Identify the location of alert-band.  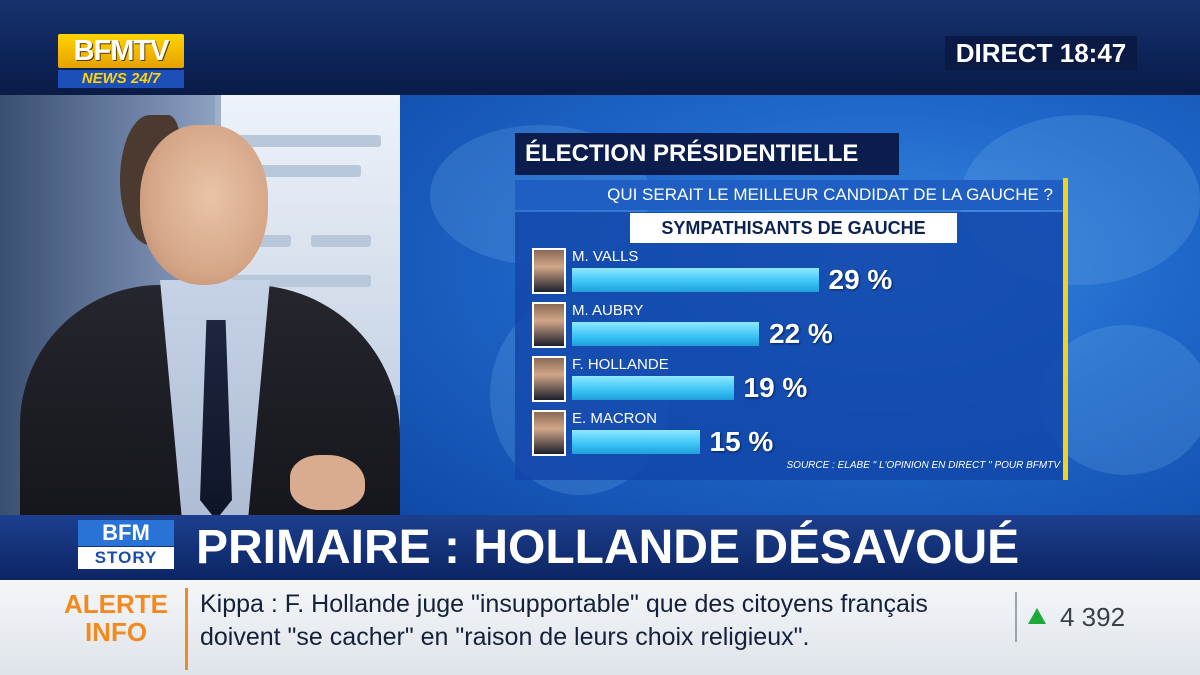
(600, 627).